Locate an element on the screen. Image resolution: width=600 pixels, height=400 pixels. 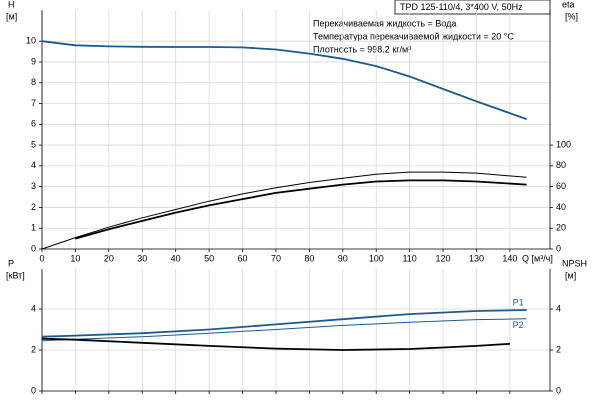
y-tick-label: 6 is located at coordinates (33, 124).